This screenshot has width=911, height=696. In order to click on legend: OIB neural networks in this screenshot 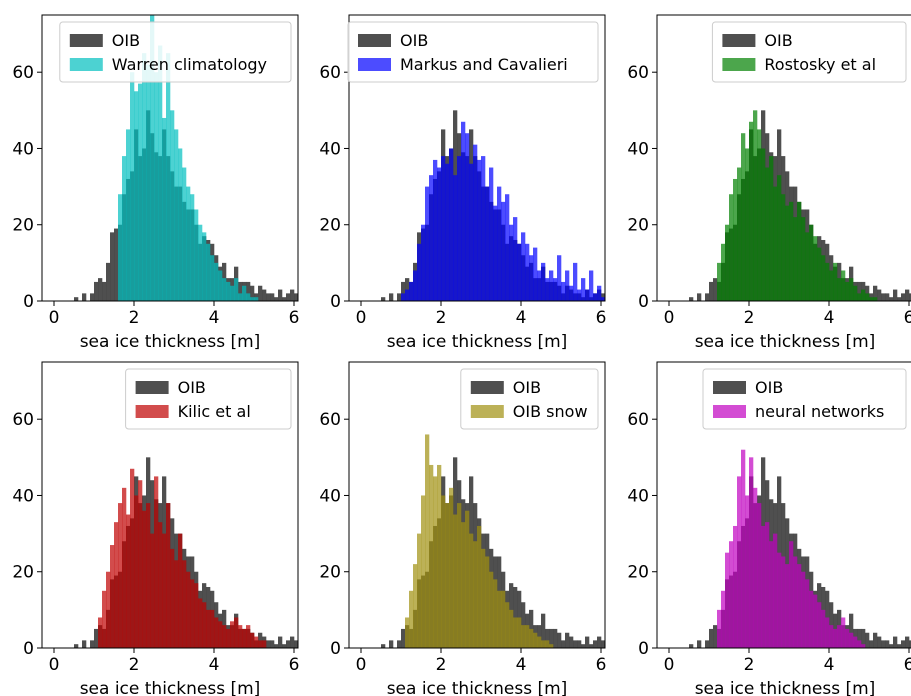, I will do `click(804, 399)`.